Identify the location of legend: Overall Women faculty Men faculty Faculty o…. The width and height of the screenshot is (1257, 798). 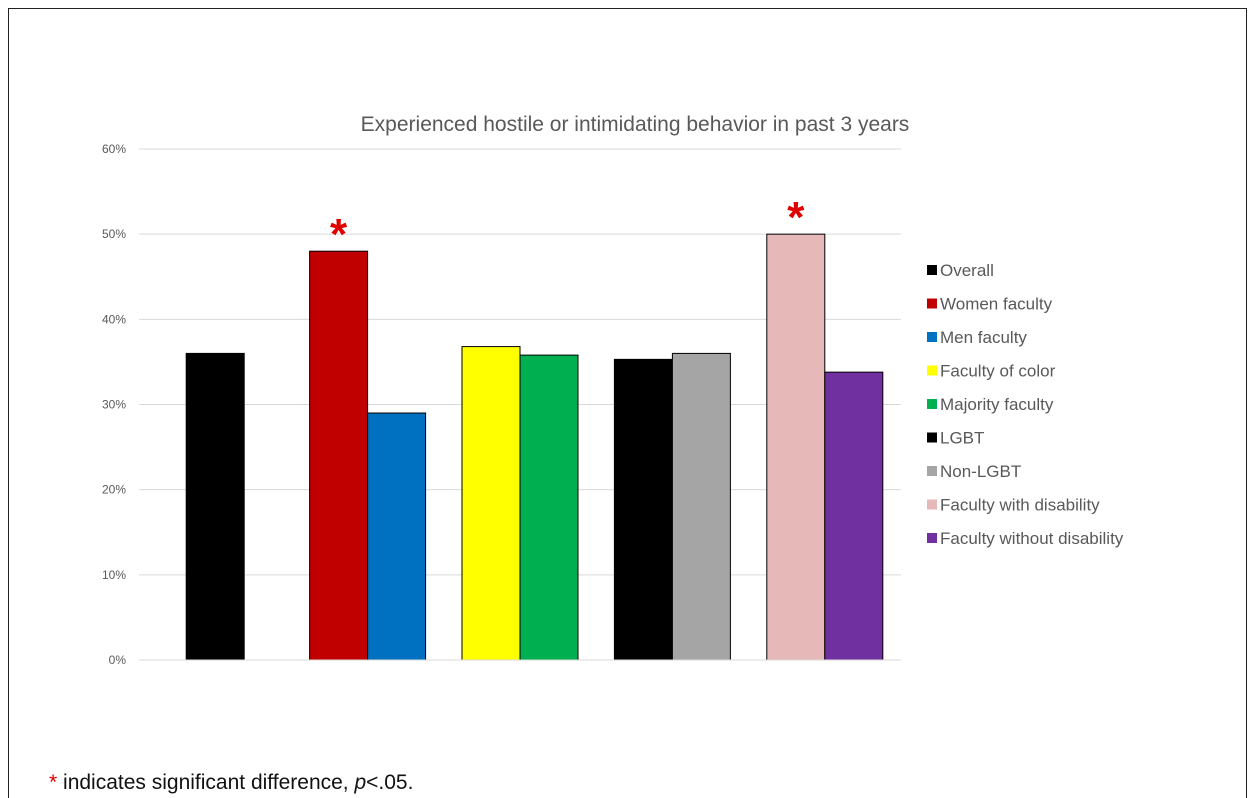
(1025, 404).